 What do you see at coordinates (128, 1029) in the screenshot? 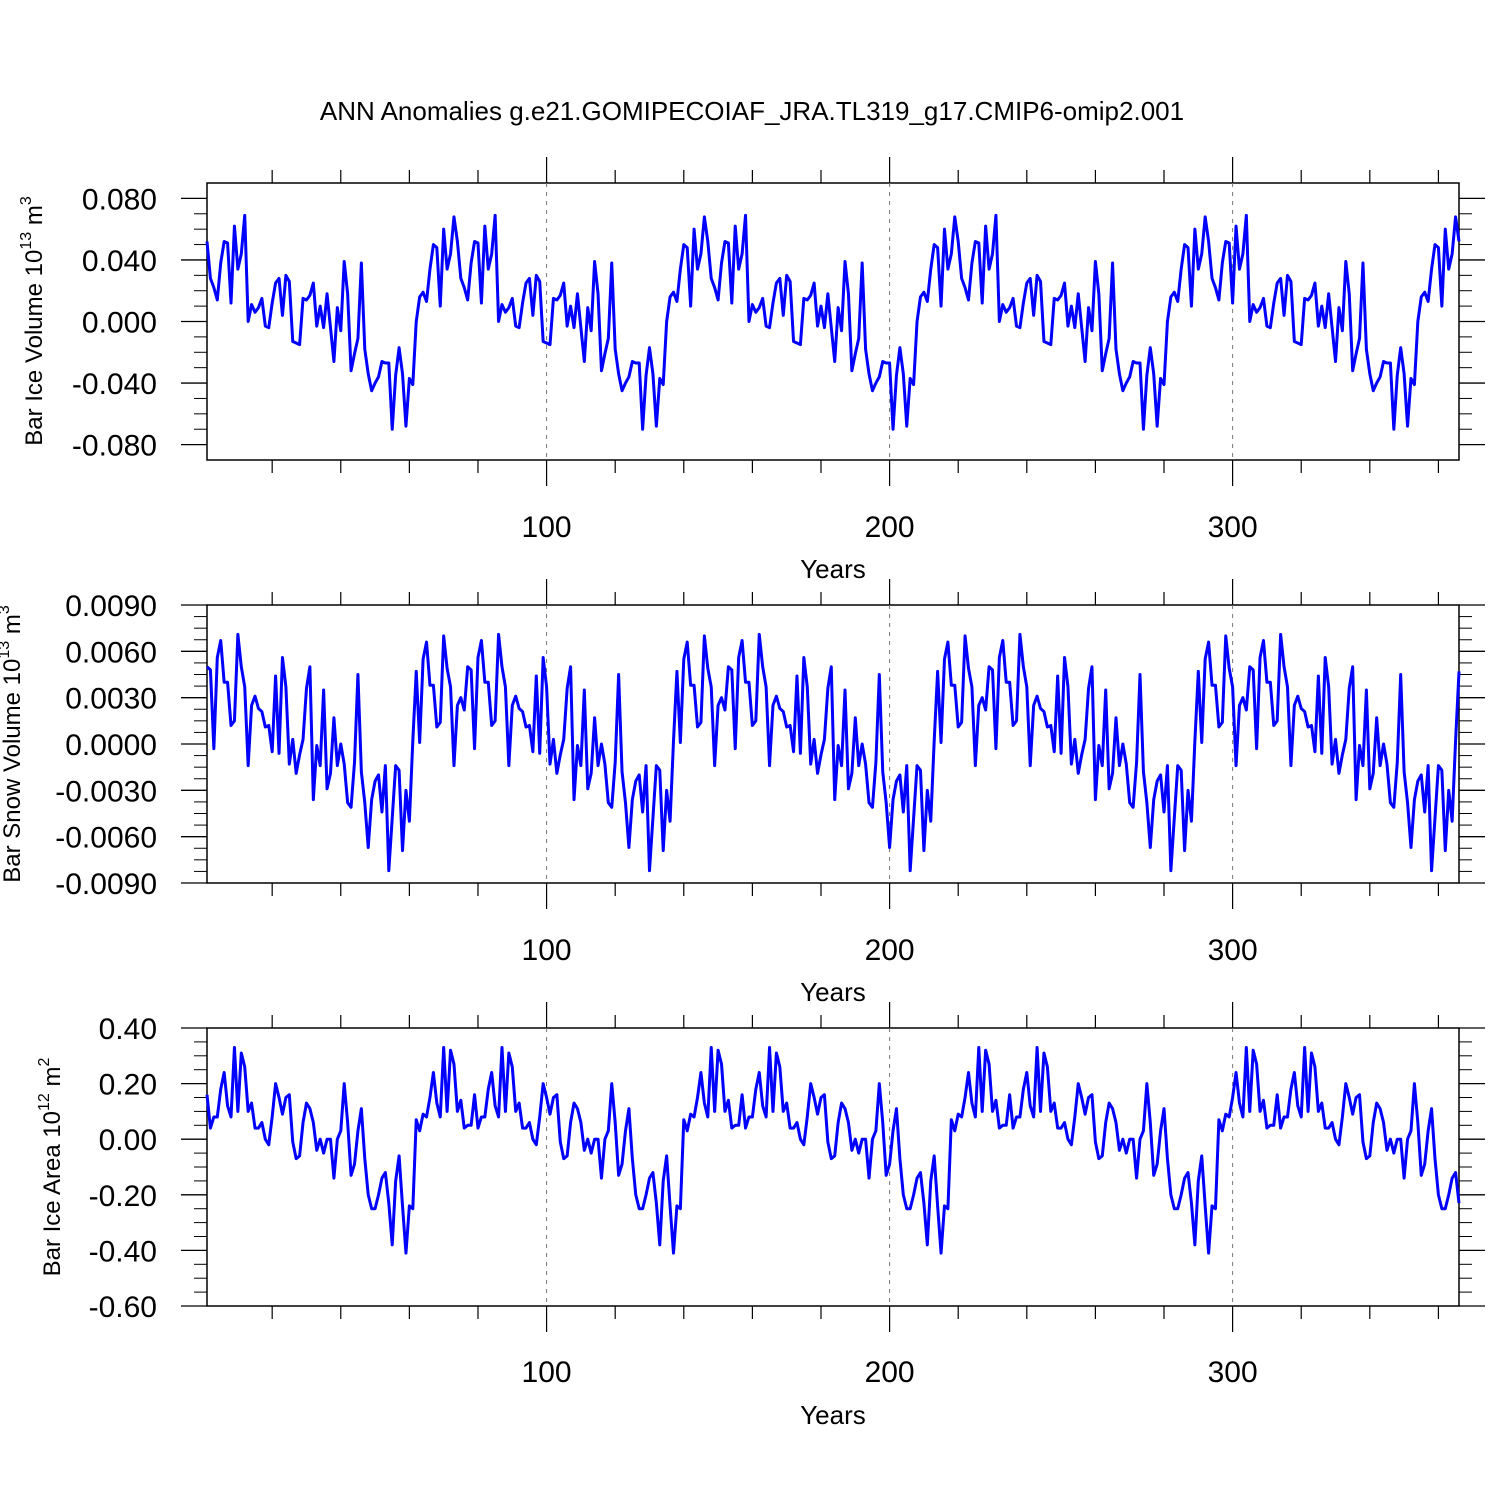
I see `y-tick-label: 0.40` at bounding box center [128, 1029].